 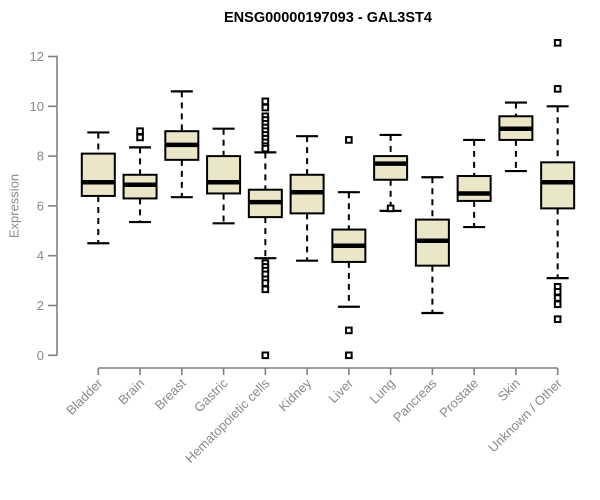 What do you see at coordinates (349, 248) in the screenshot?
I see `box-liver` at bounding box center [349, 248].